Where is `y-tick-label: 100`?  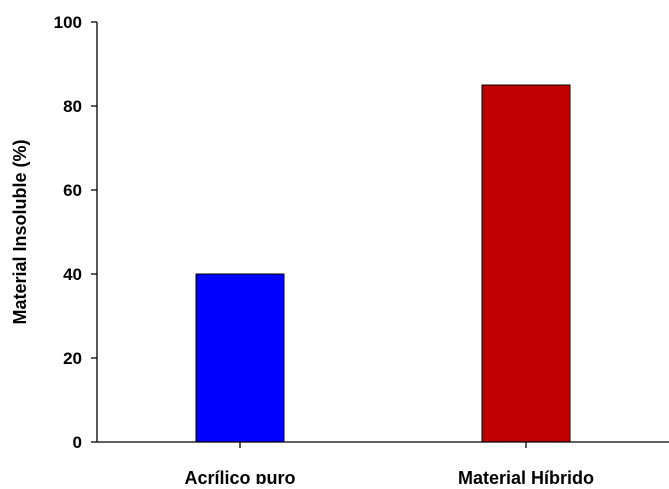
y-tick-label: 100 is located at coordinates (68, 22).